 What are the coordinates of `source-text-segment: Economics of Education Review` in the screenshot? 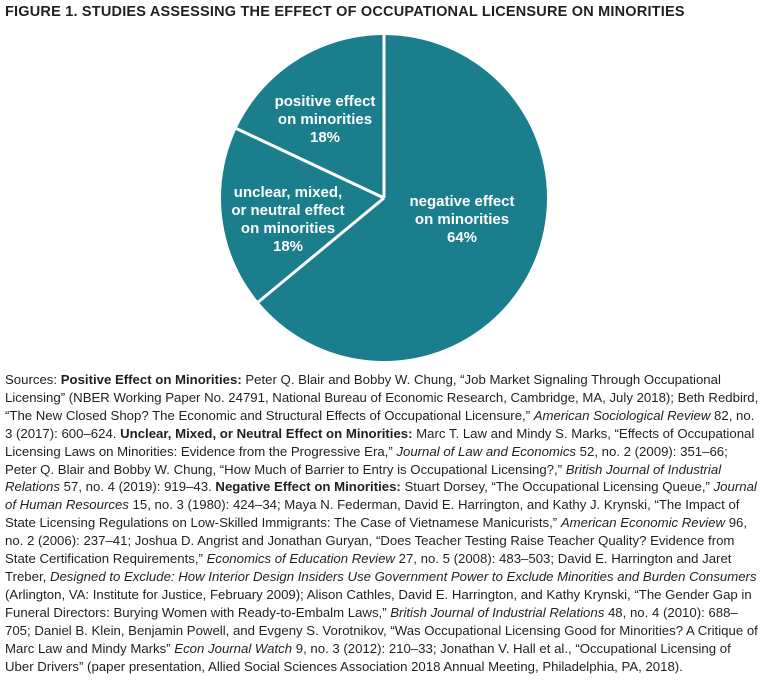 It's located at (300, 559).